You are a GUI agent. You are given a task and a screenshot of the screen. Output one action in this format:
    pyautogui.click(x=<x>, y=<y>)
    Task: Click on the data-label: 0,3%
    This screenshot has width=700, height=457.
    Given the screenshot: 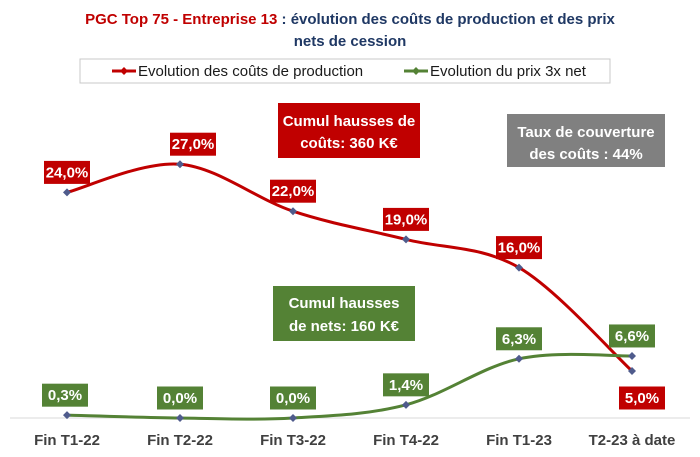 What is the action you would take?
    pyautogui.click(x=65, y=395)
    